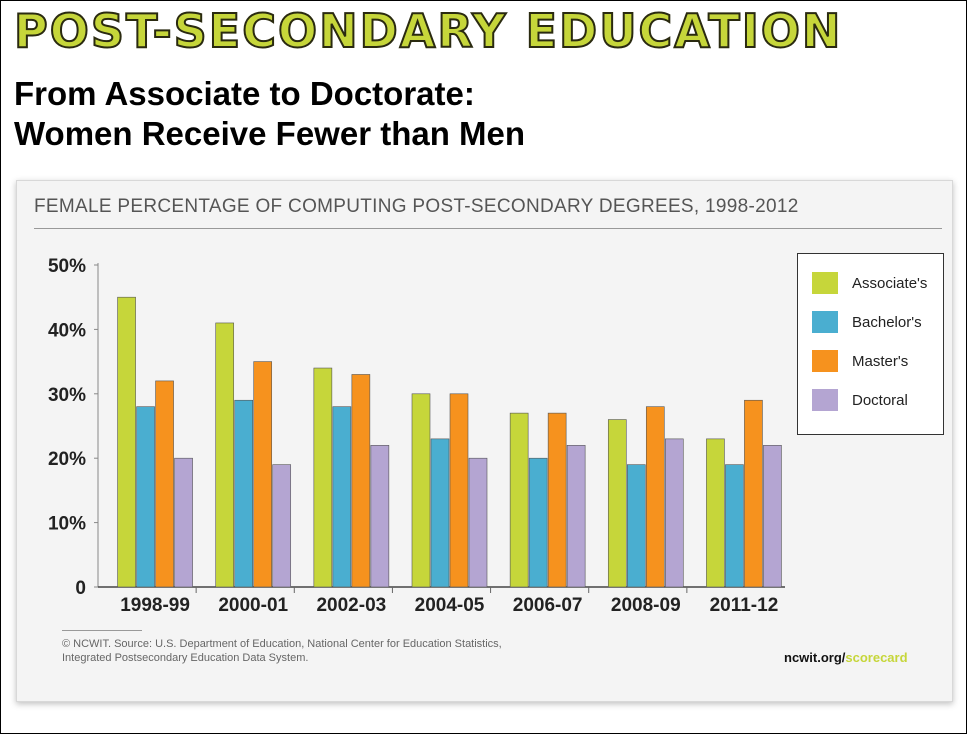  I want to click on x-tick-label: 1998-99, so click(155, 605).